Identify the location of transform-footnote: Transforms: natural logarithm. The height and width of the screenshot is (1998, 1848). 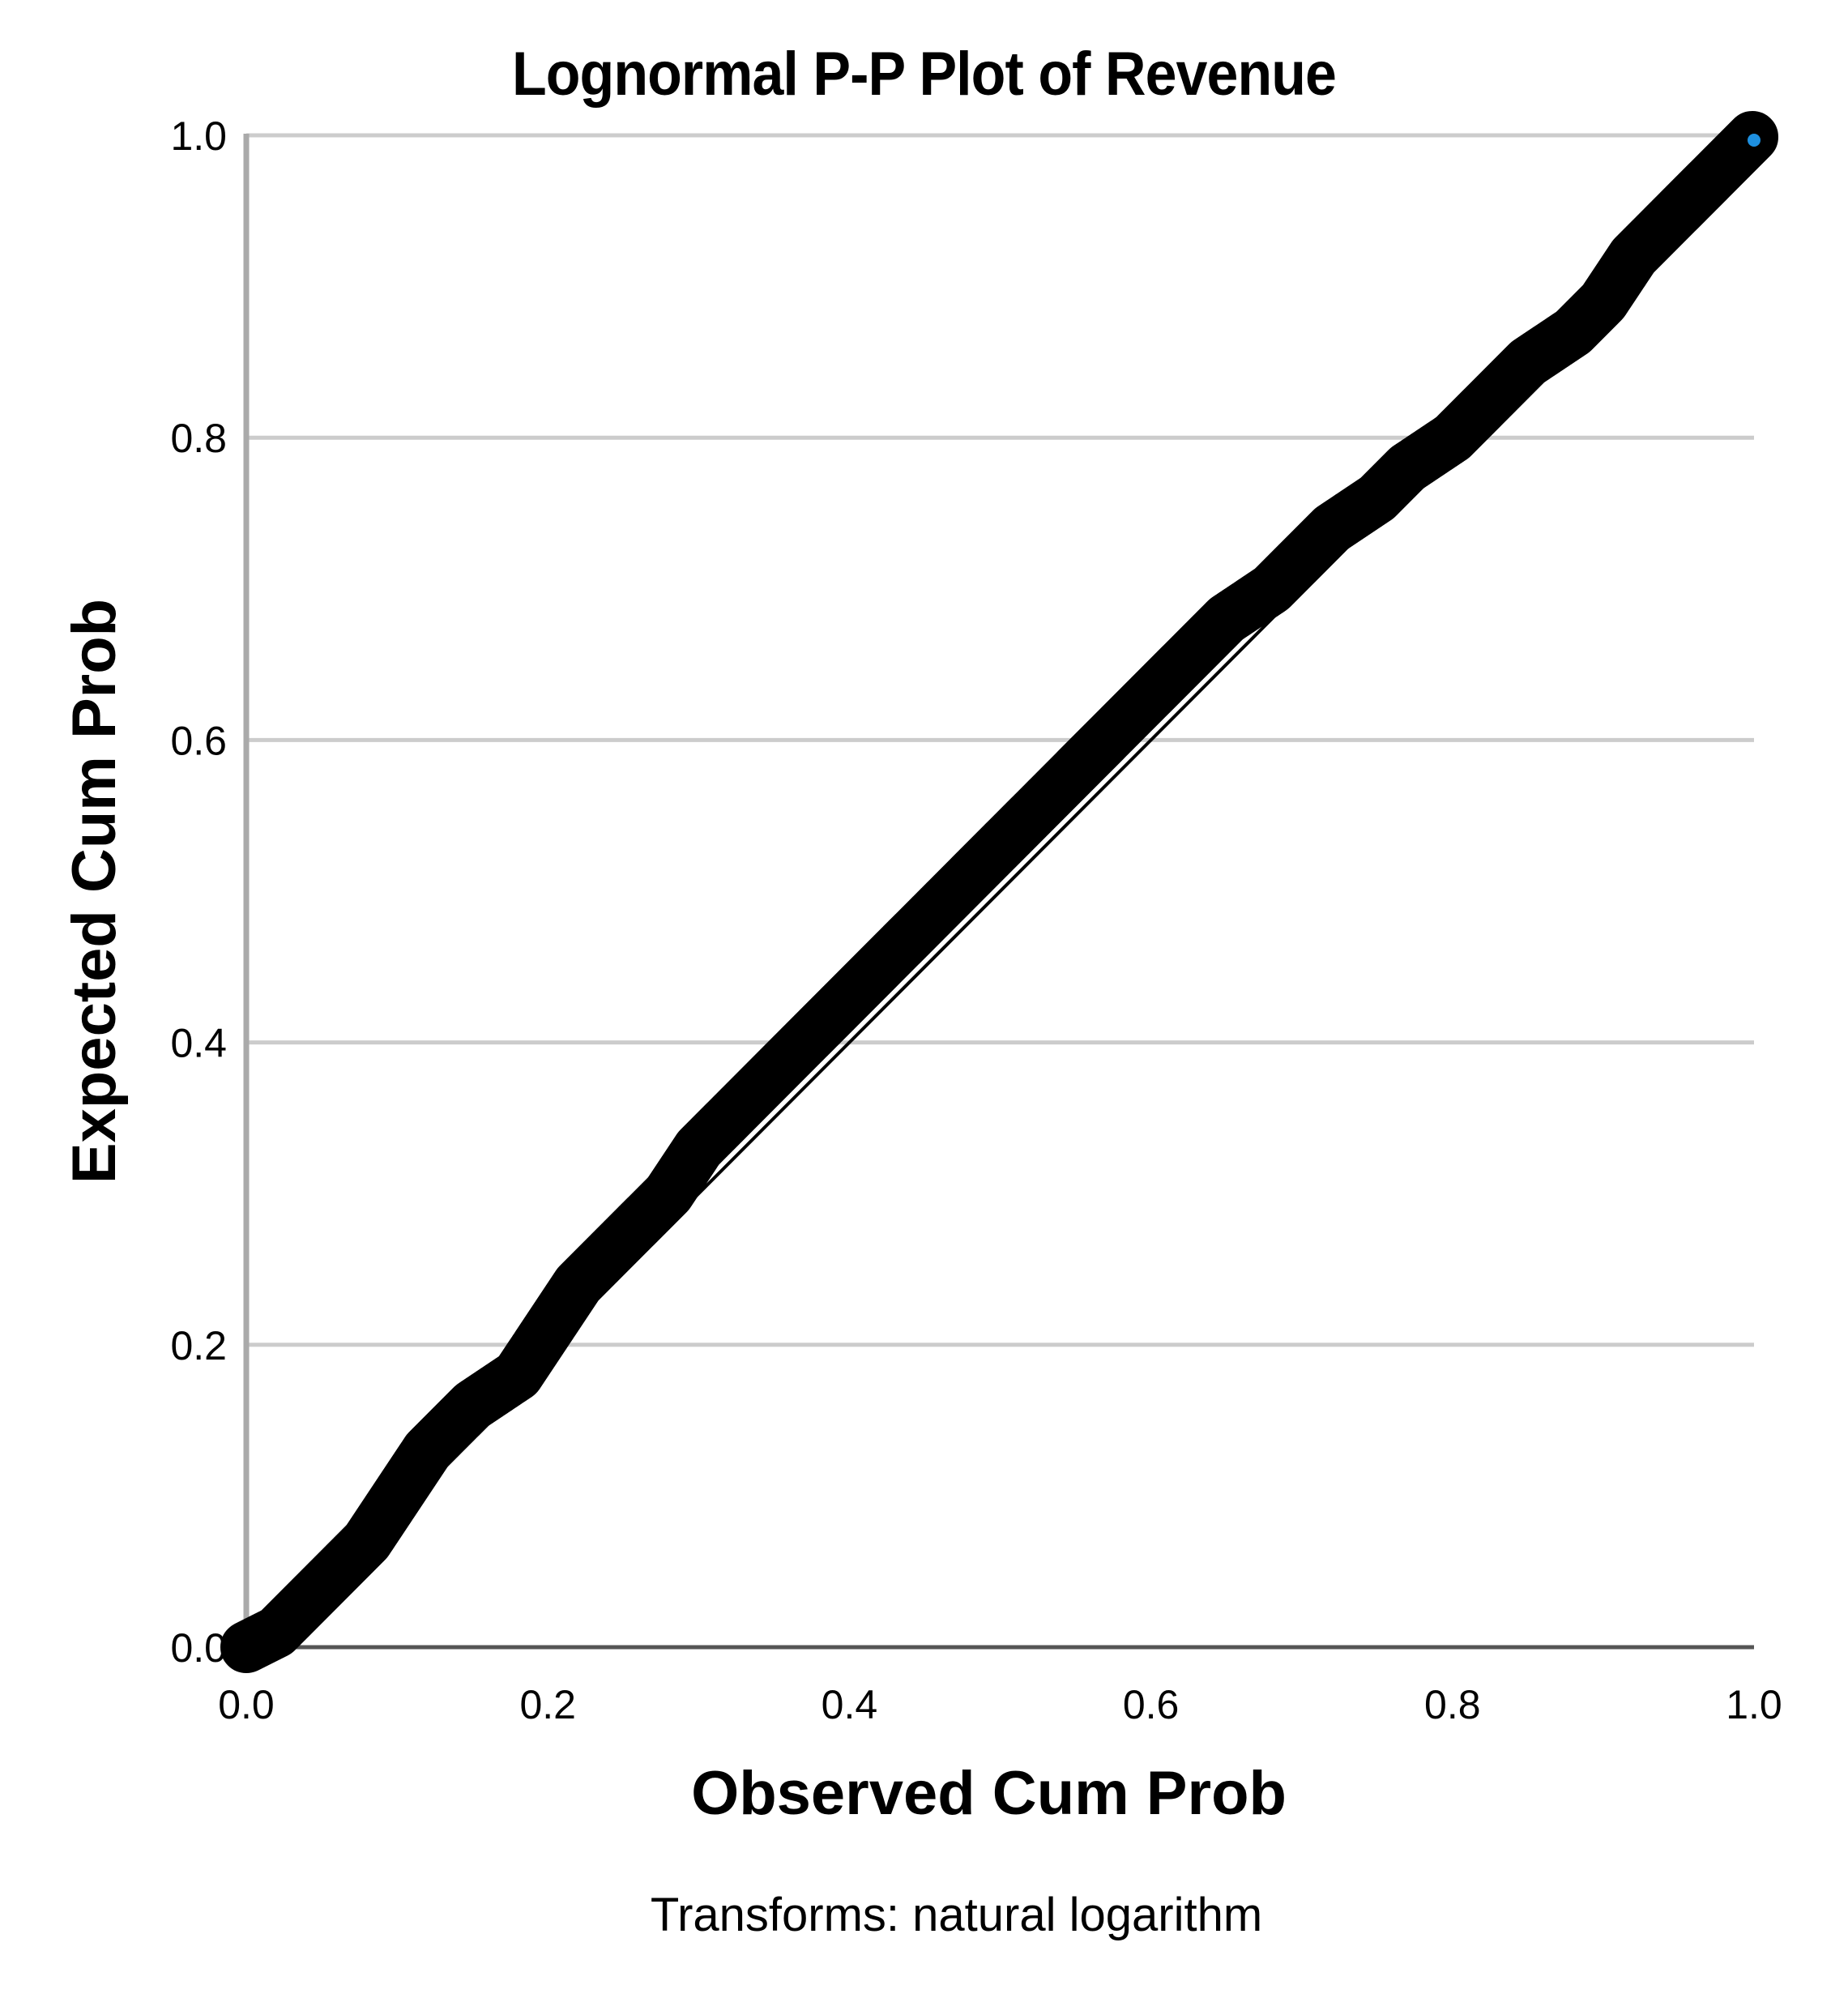
(956, 1915).